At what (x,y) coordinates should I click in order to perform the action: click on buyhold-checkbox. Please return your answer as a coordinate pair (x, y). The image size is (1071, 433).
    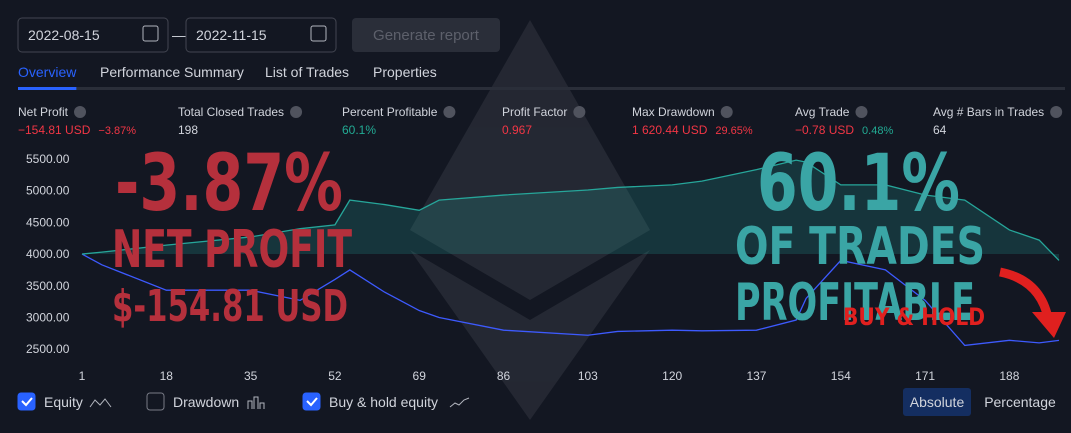
    Looking at the image, I should click on (311, 401).